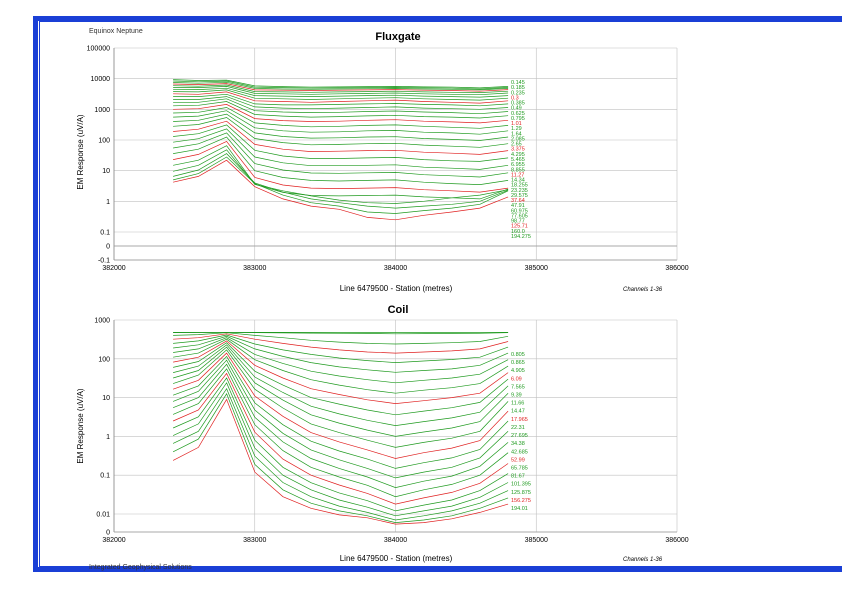 Image resolution: width=842 pixels, height=595 pixels. Describe the element at coordinates (518, 114) in the screenshot. I see `channel-label: 0.625` at that location.